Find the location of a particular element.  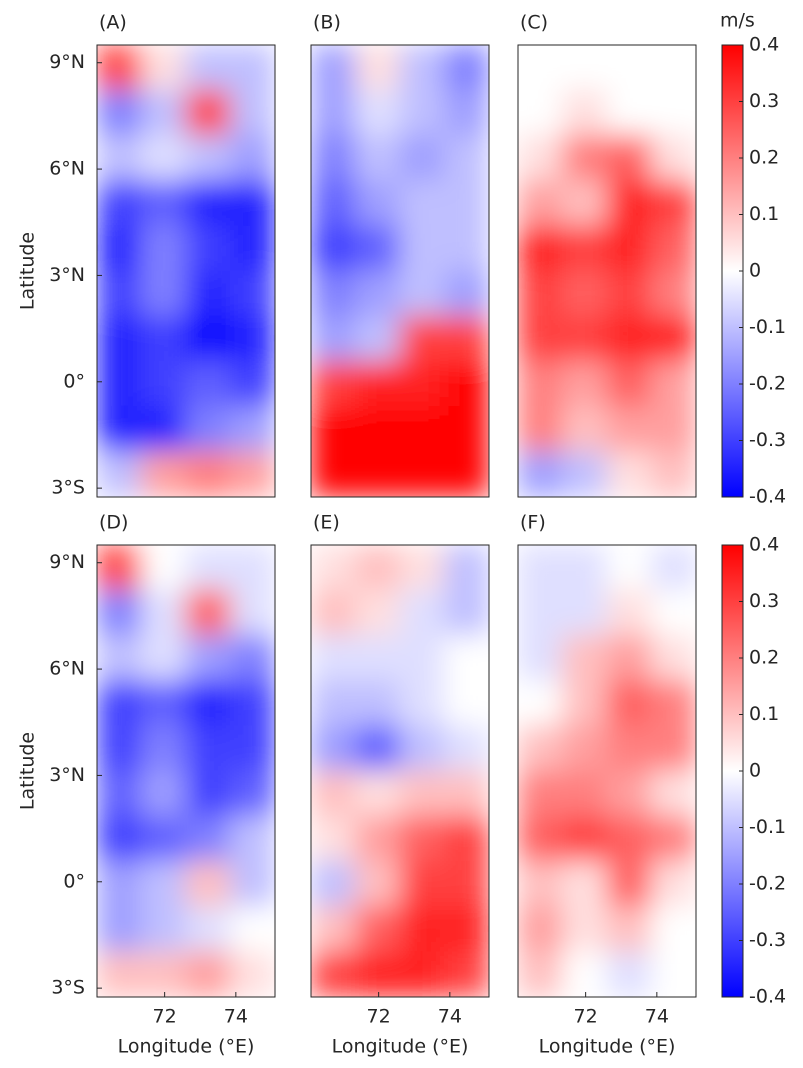

panel-label: (C) is located at coordinates (534, 23).